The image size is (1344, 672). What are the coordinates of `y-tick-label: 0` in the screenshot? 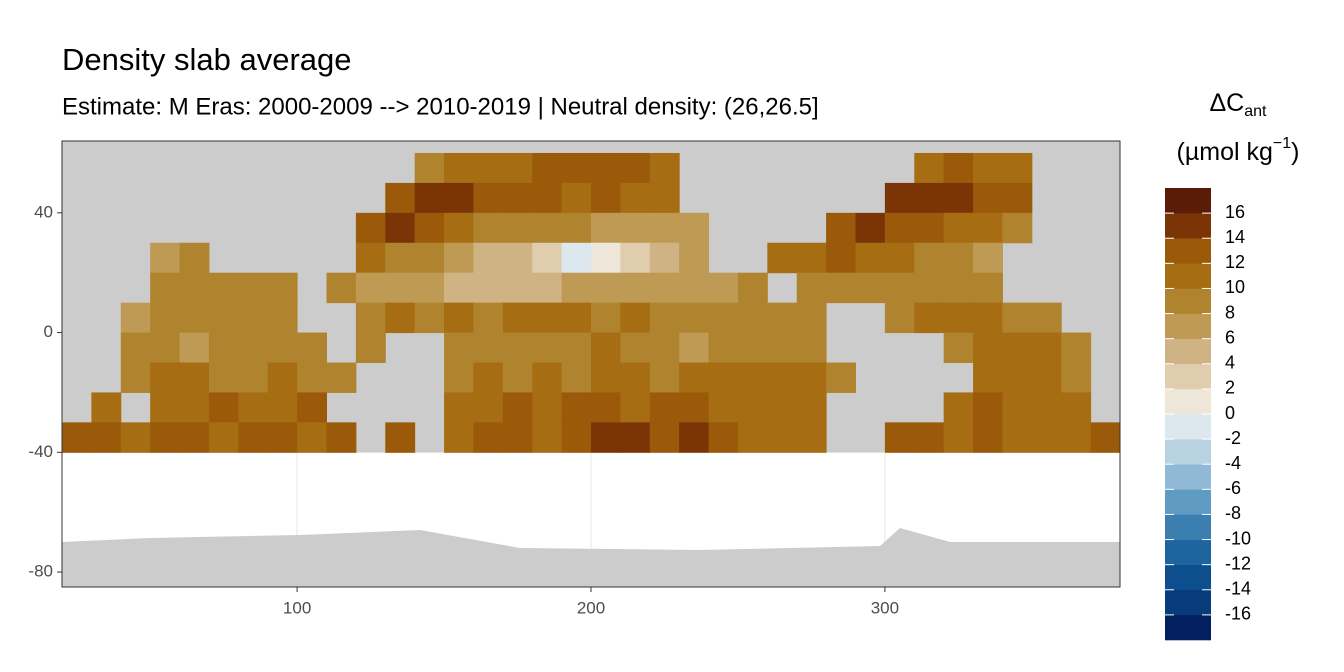 It's located at (48, 331).